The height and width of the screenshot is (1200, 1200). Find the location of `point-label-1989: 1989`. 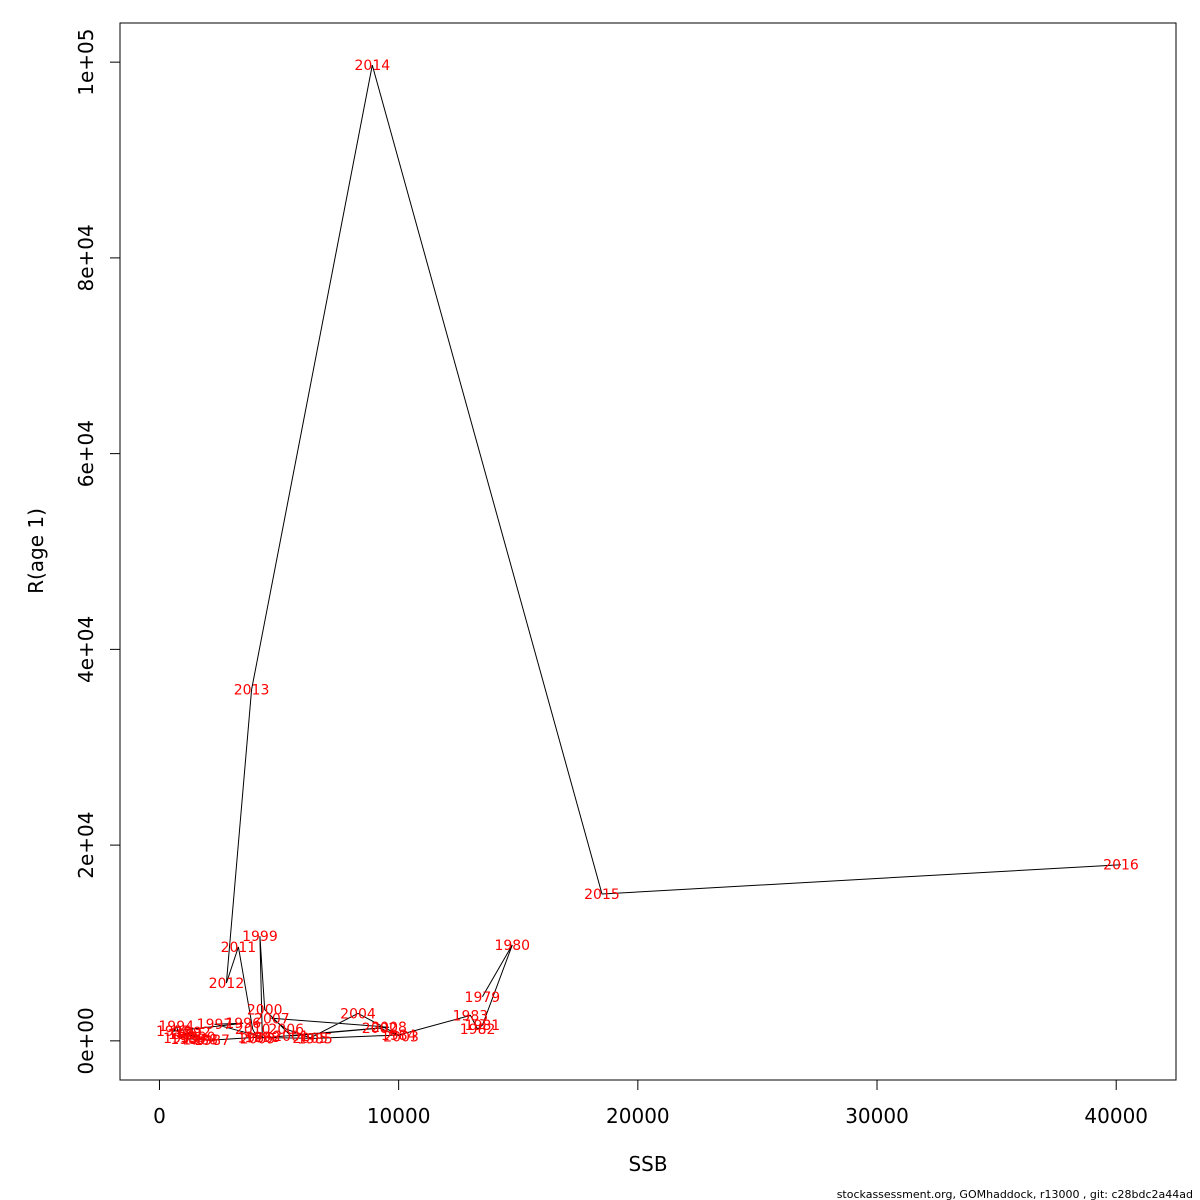

point-label-1989: 1989 is located at coordinates (188, 1040).